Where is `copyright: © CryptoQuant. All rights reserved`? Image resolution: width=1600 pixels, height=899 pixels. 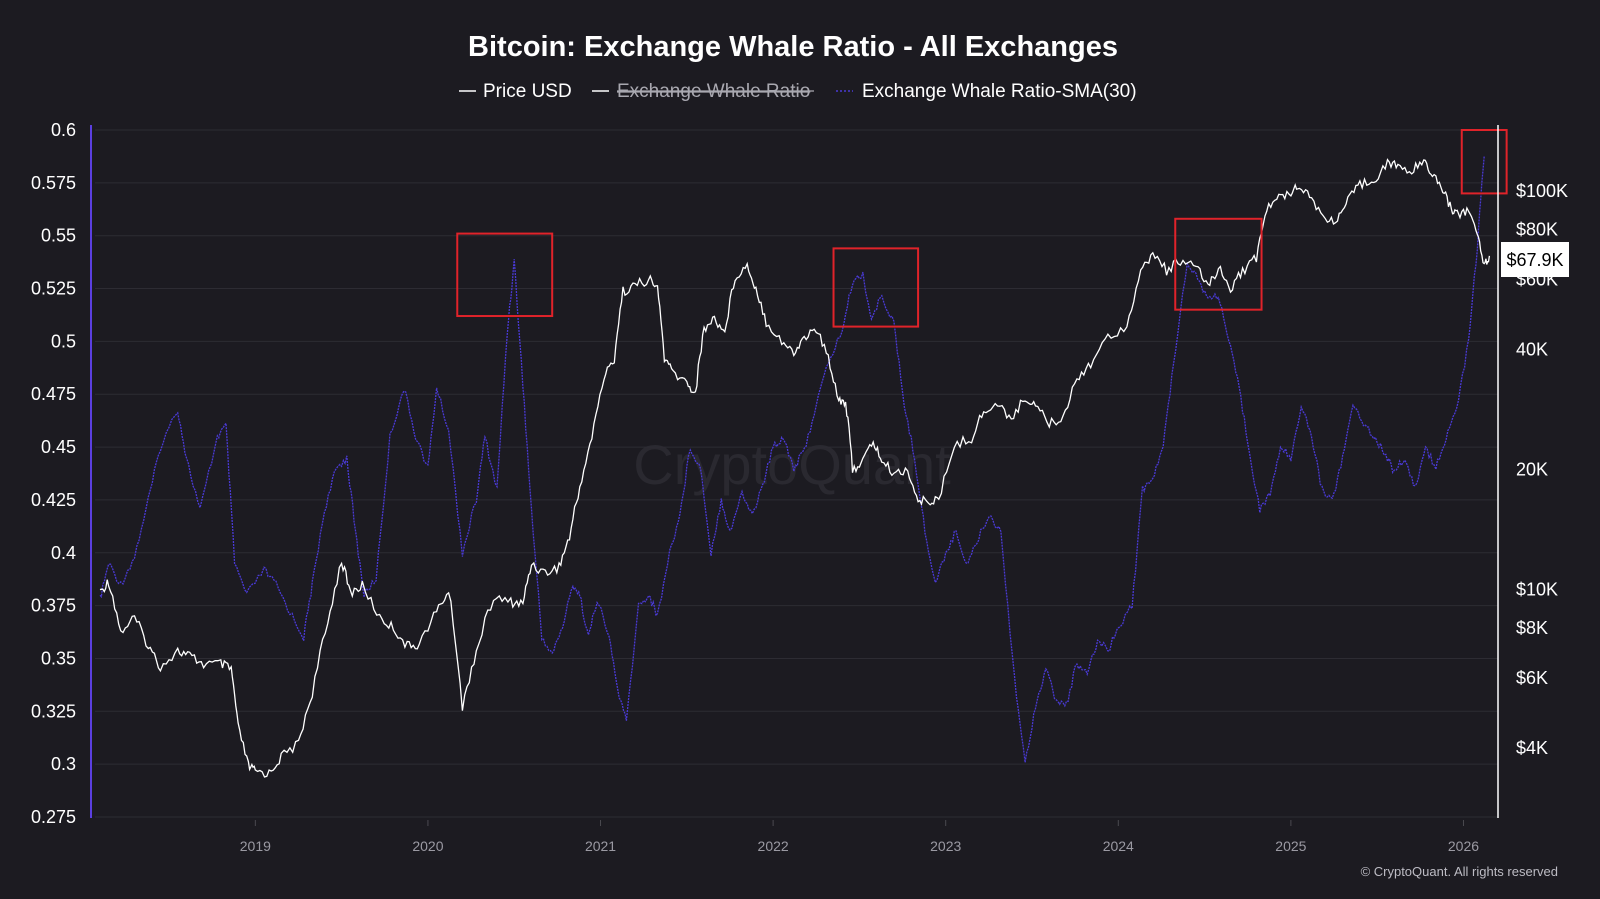 copyright: © CryptoQuant. All rights reserved is located at coordinates (1459, 871).